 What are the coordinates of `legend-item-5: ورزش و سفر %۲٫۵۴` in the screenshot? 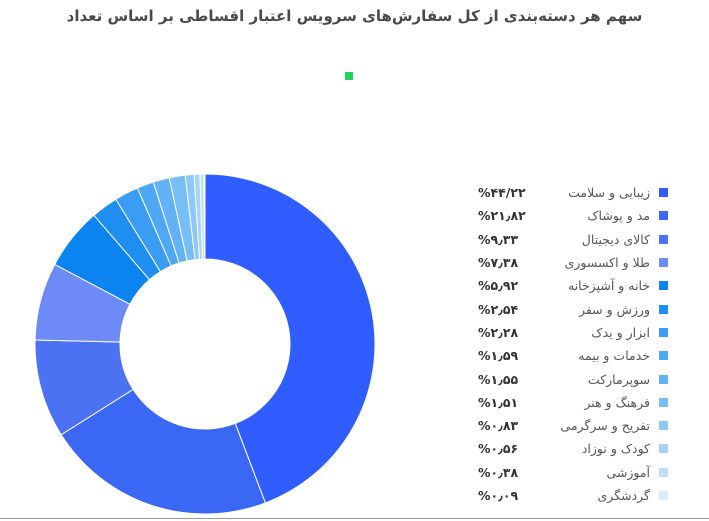 It's located at (573, 308).